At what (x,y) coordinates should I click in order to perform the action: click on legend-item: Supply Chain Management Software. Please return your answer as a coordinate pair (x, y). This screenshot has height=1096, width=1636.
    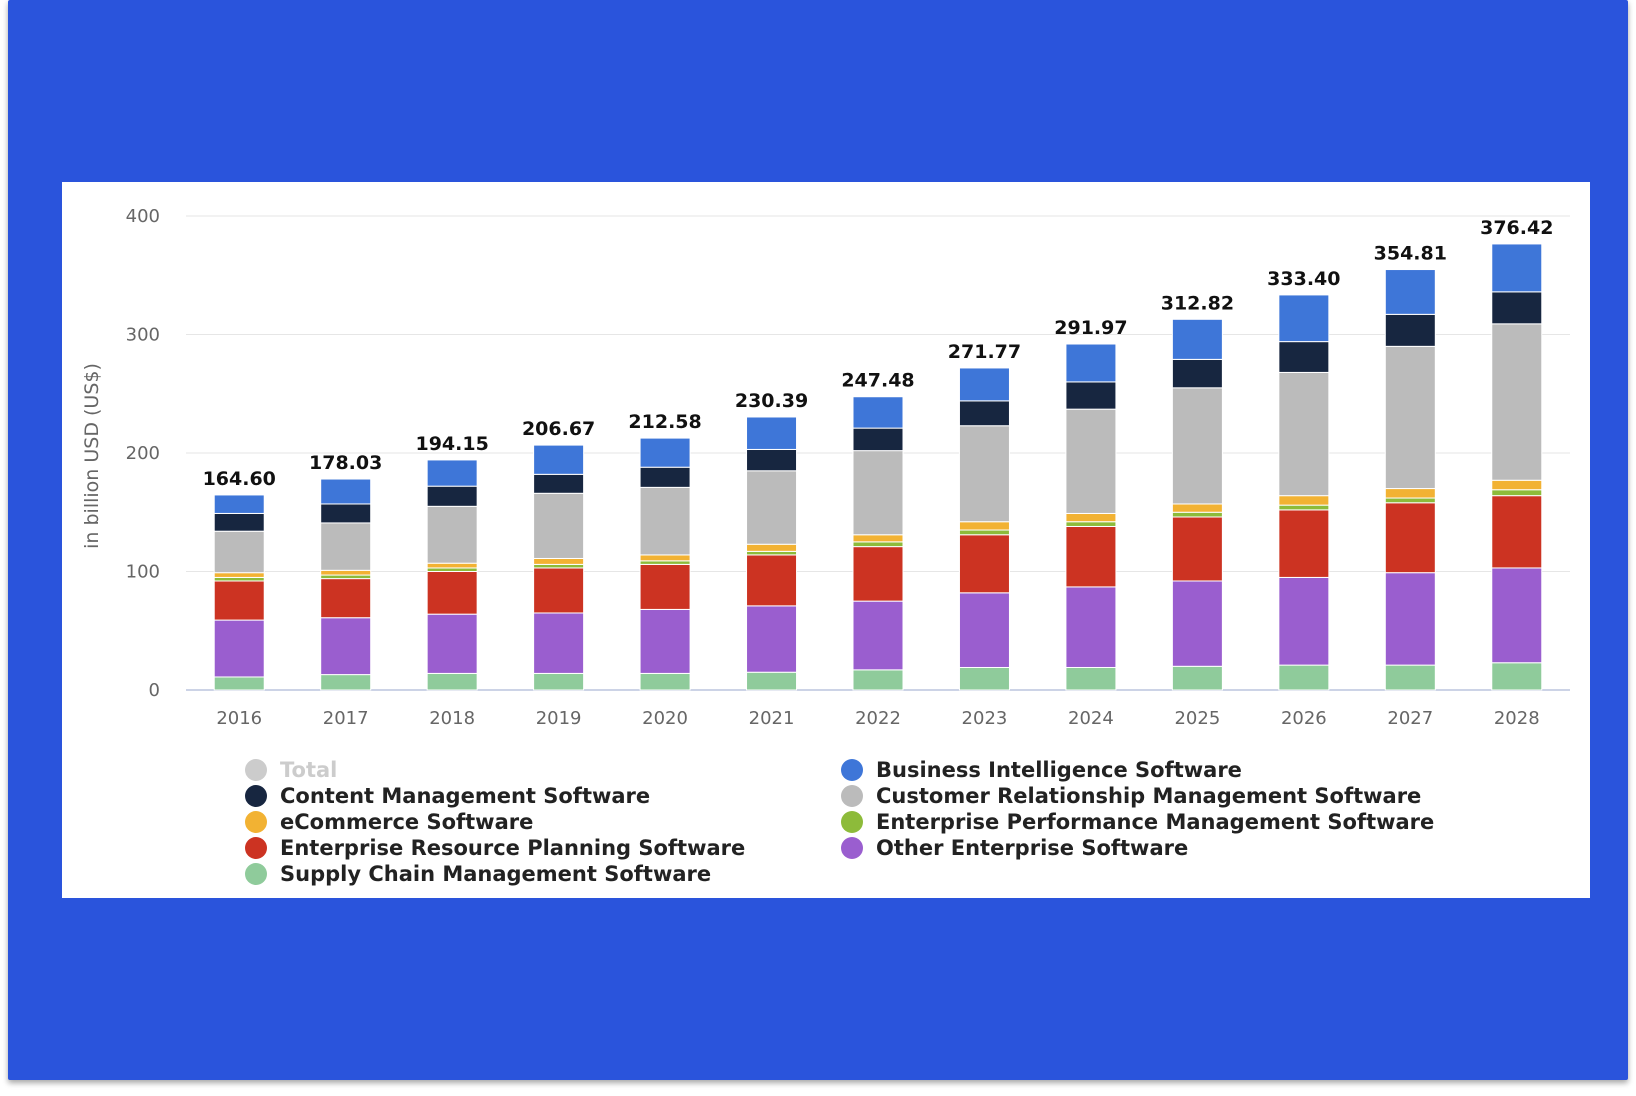
    Looking at the image, I should click on (478, 874).